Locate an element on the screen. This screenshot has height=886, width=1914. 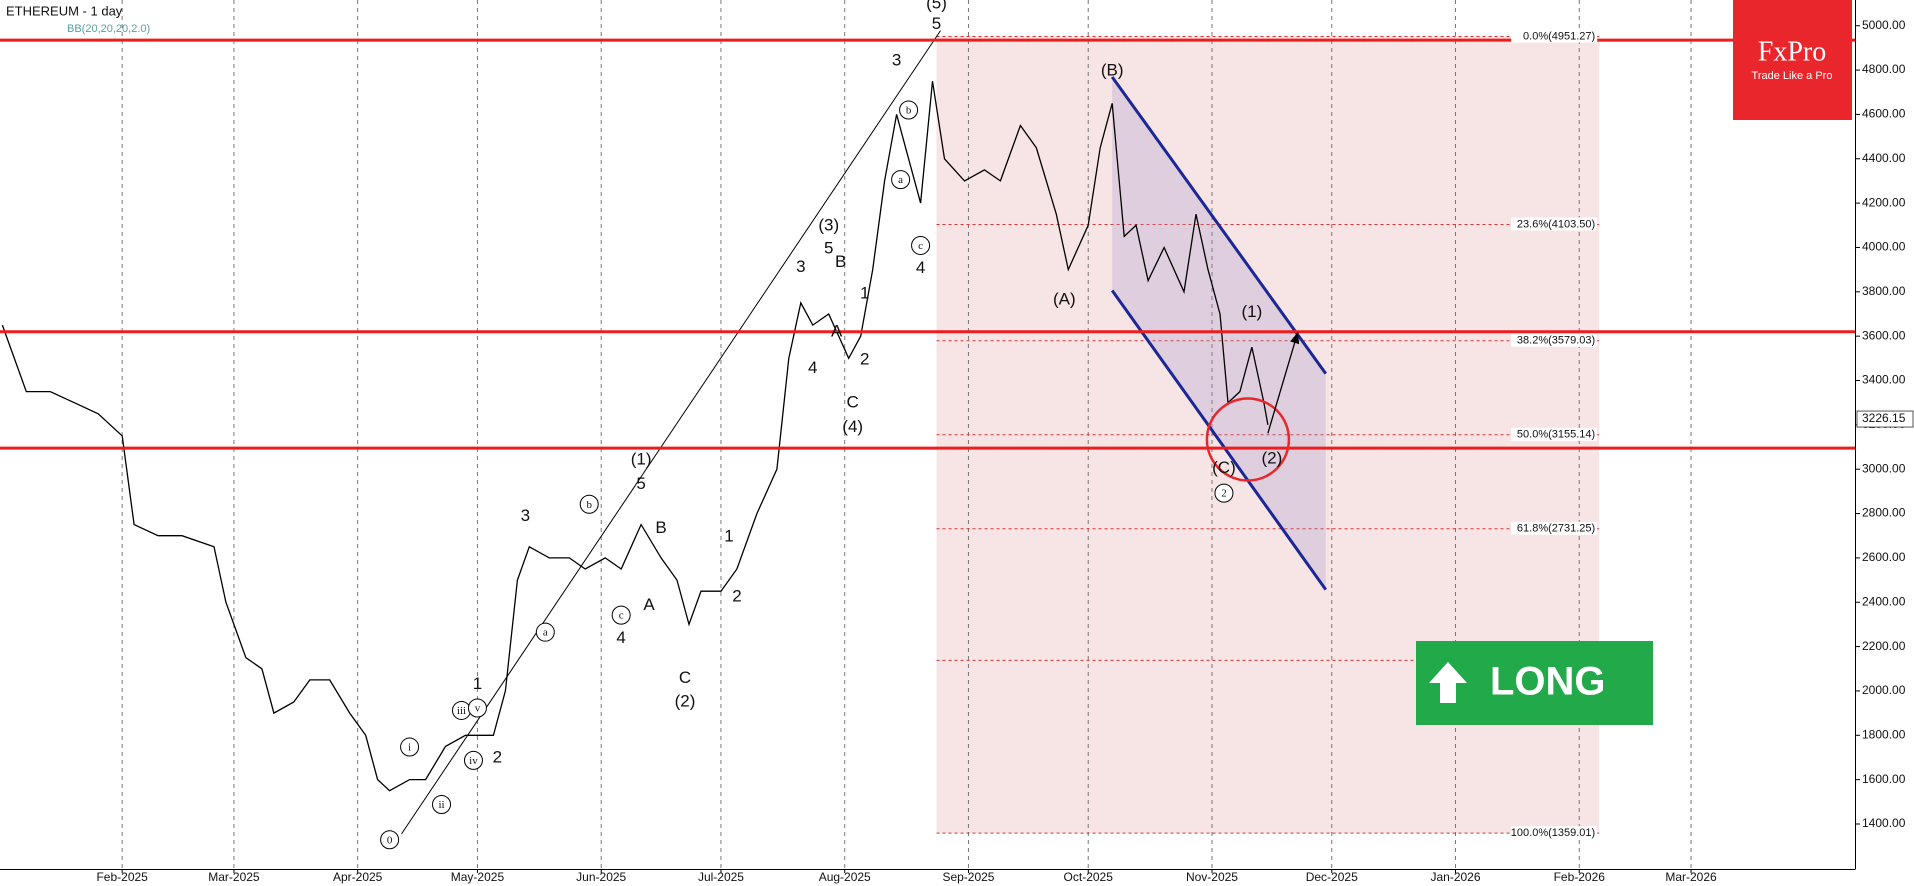
y-tick-label: 4400.00 is located at coordinates (1884, 158).